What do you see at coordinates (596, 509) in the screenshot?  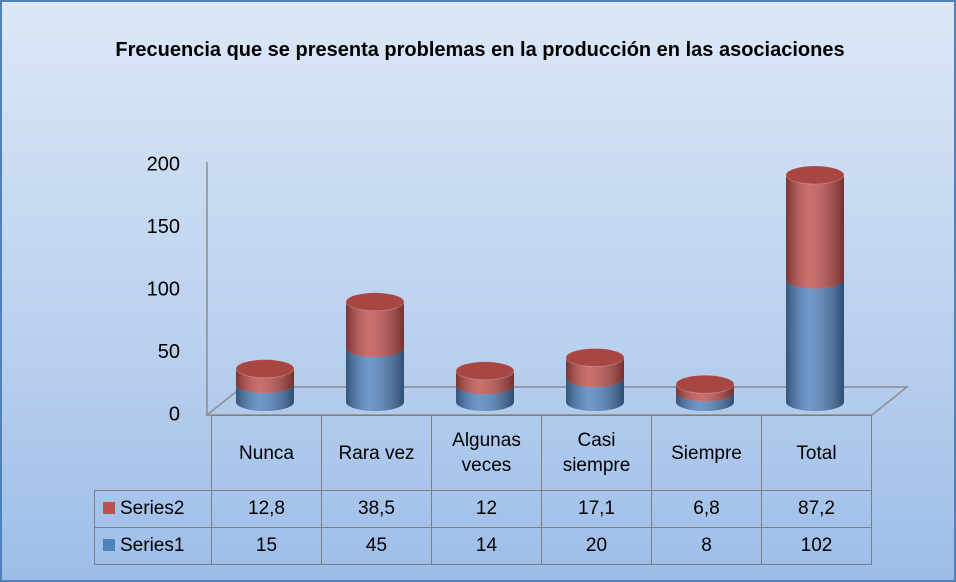 I see `data-label: 17,1` at bounding box center [596, 509].